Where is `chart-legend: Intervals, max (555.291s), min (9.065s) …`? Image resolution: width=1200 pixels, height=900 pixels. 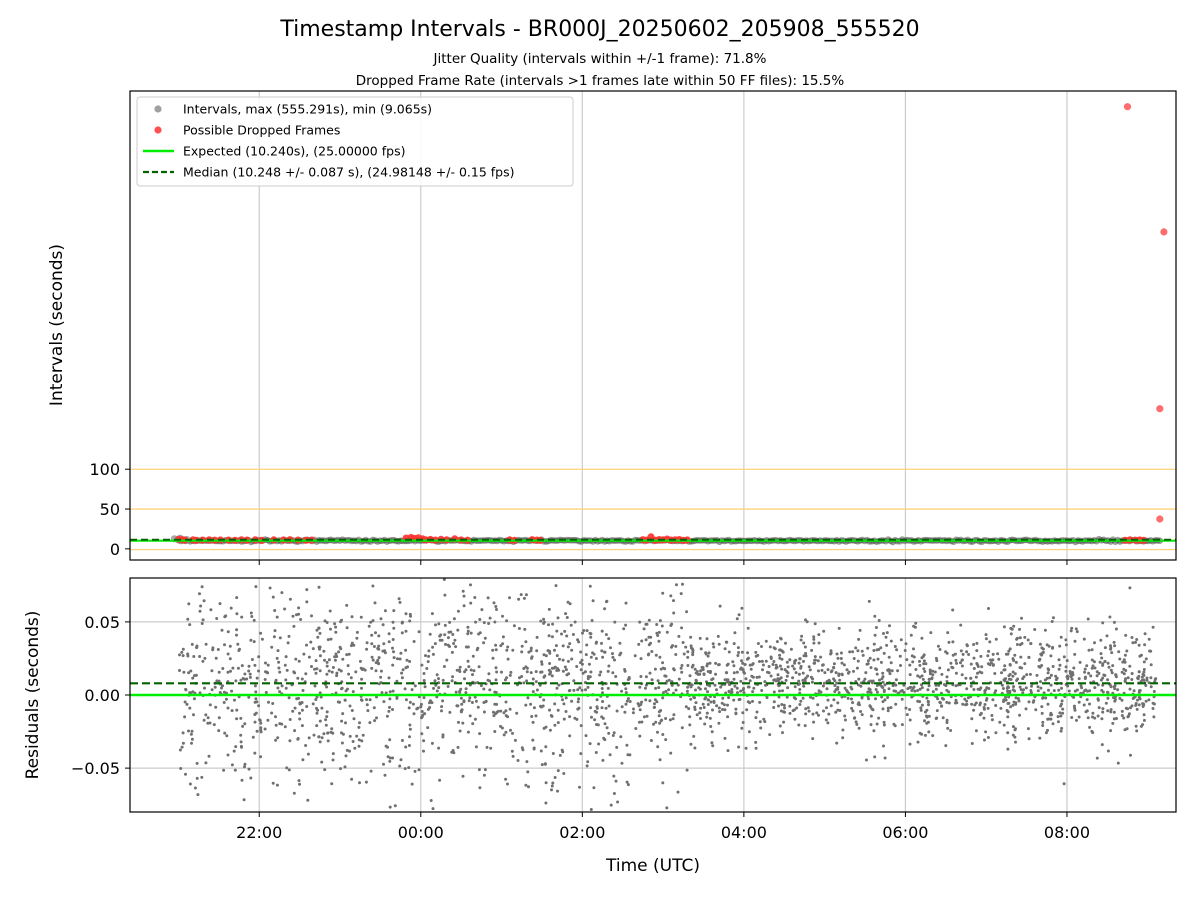 chart-legend: Intervals, max (555.291s), min (9.065s) … is located at coordinates (355, 141).